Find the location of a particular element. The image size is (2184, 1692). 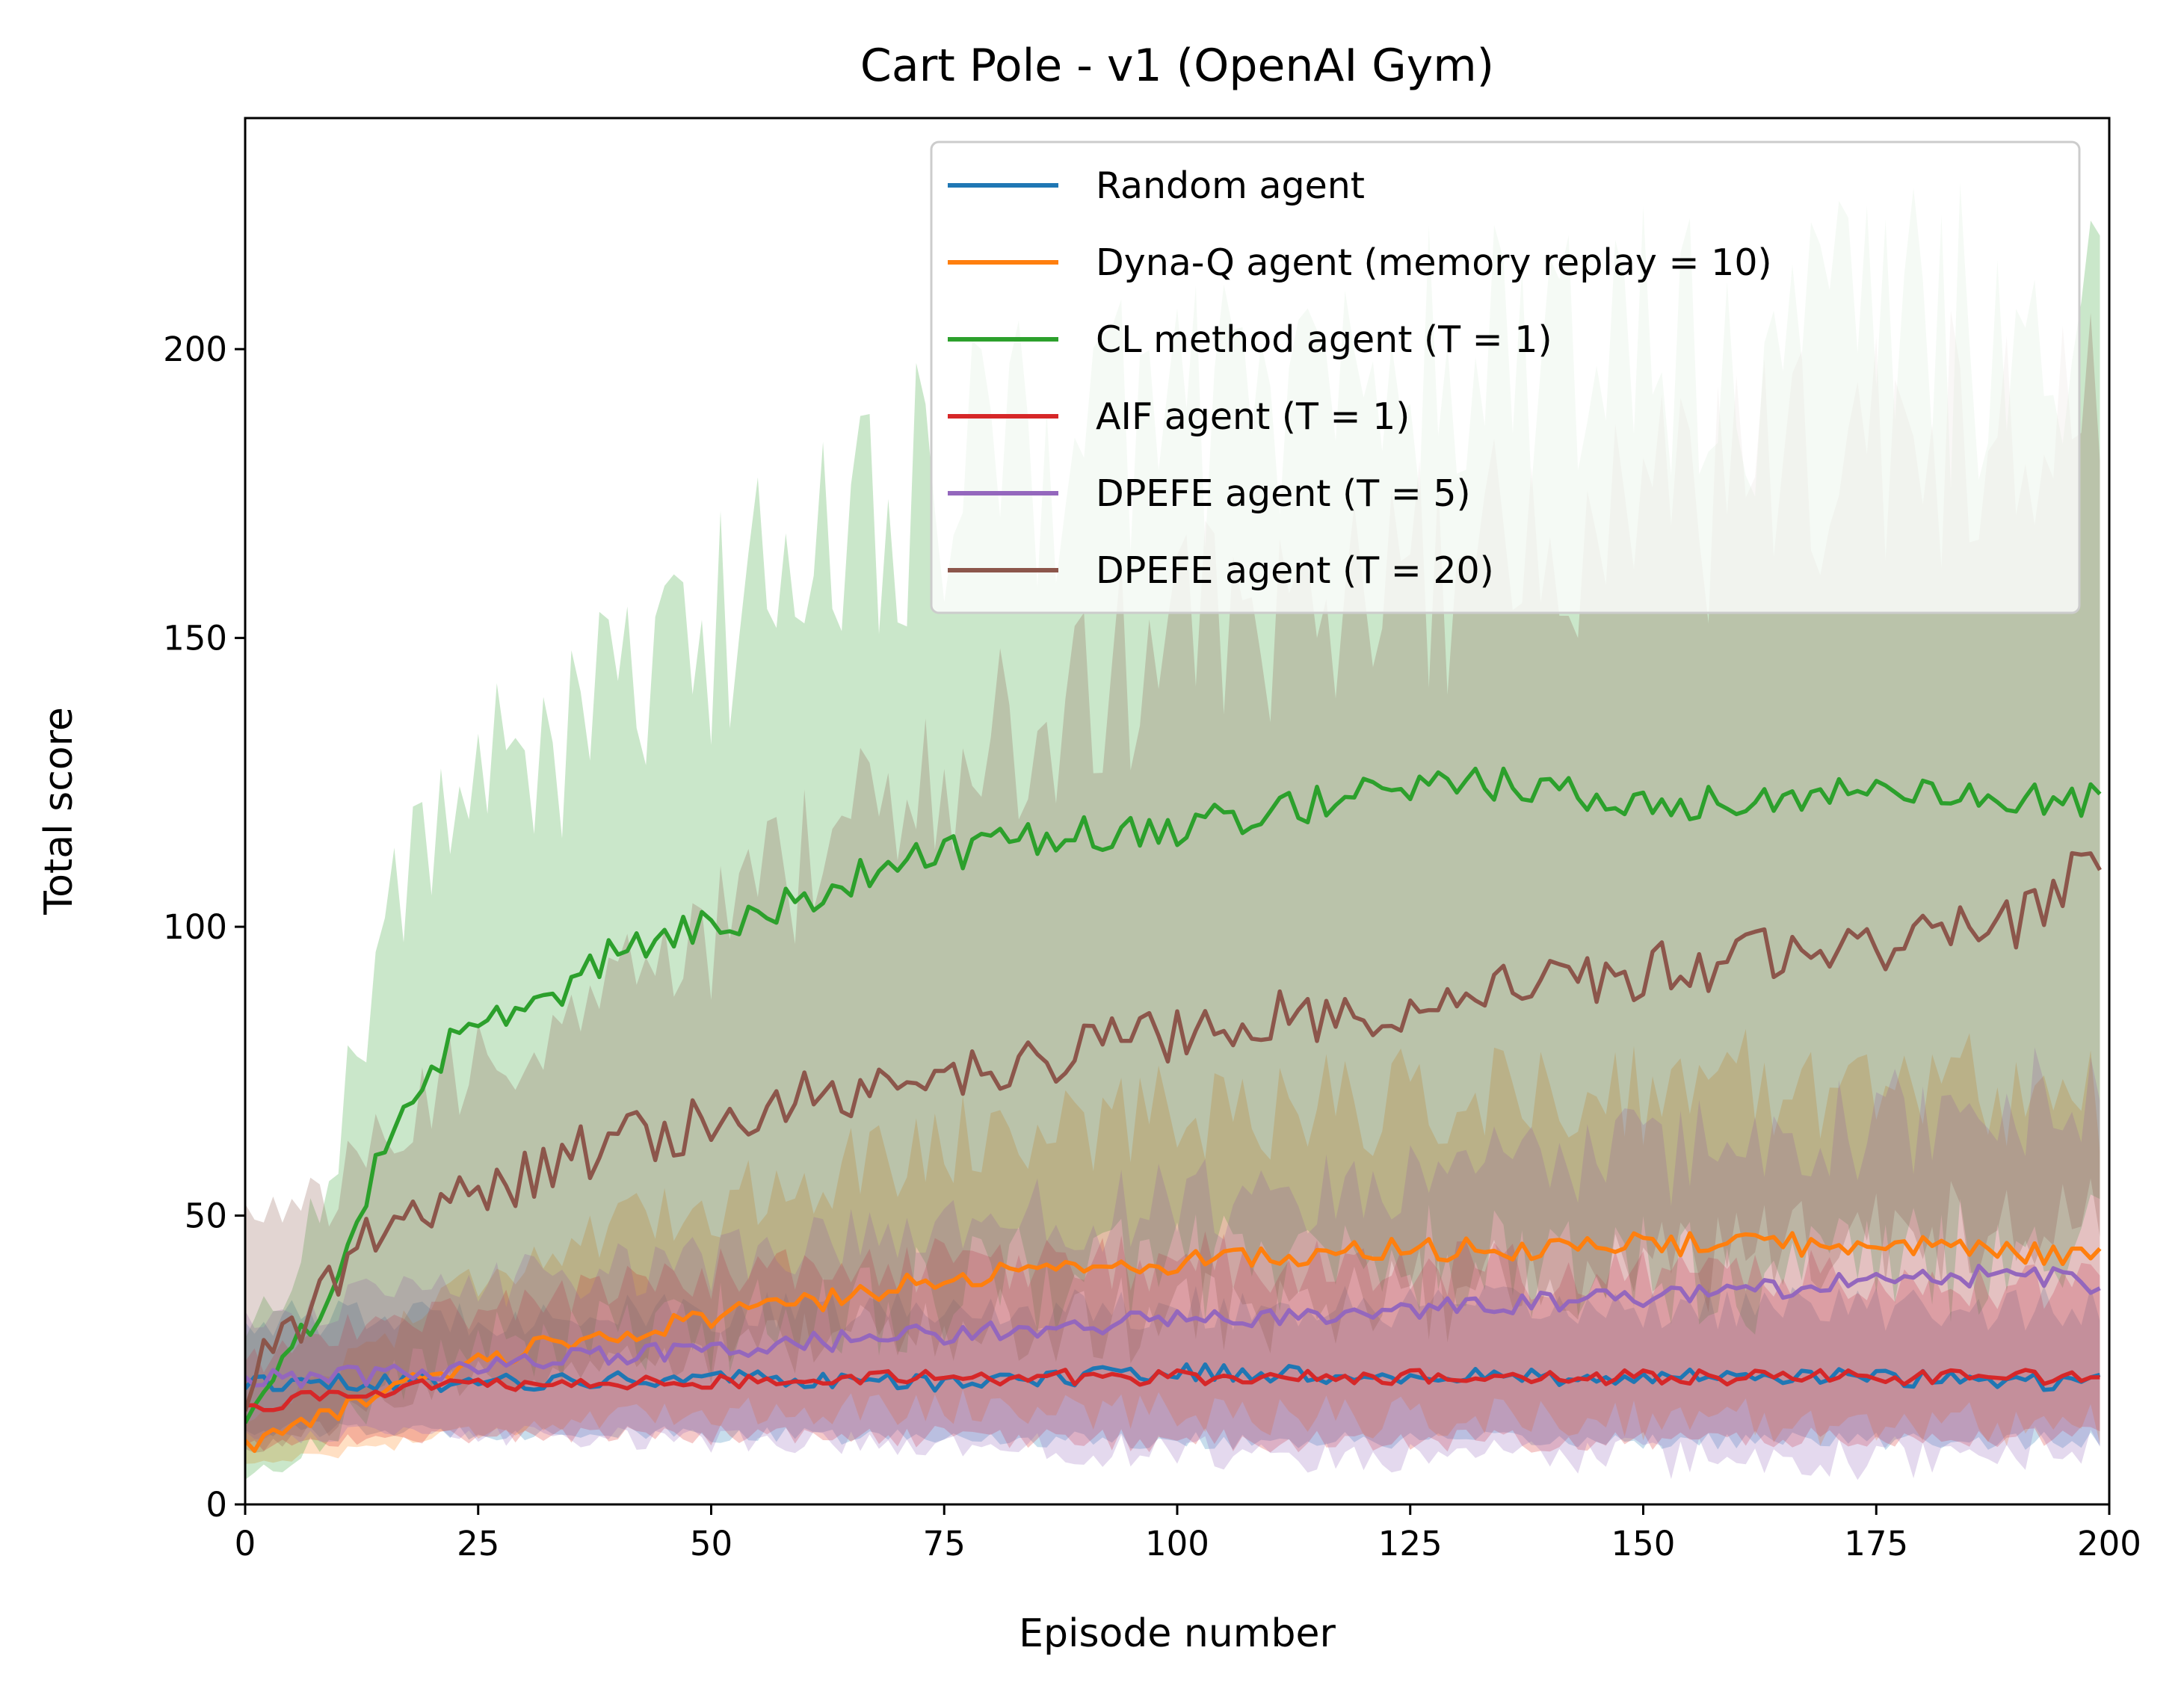

y-tick-label: 0 is located at coordinates (216, 1505).